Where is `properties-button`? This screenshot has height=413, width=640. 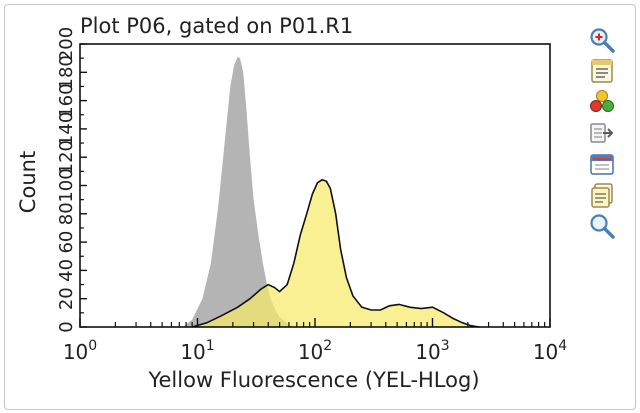
properties-button is located at coordinates (602, 71).